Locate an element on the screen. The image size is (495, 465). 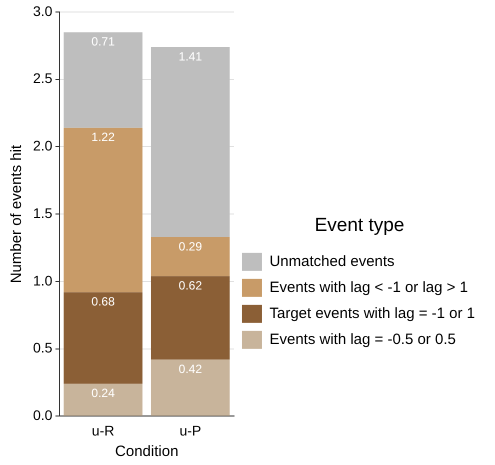
legend-label: Target events with lag = -1 or 1 is located at coordinates (372, 313).